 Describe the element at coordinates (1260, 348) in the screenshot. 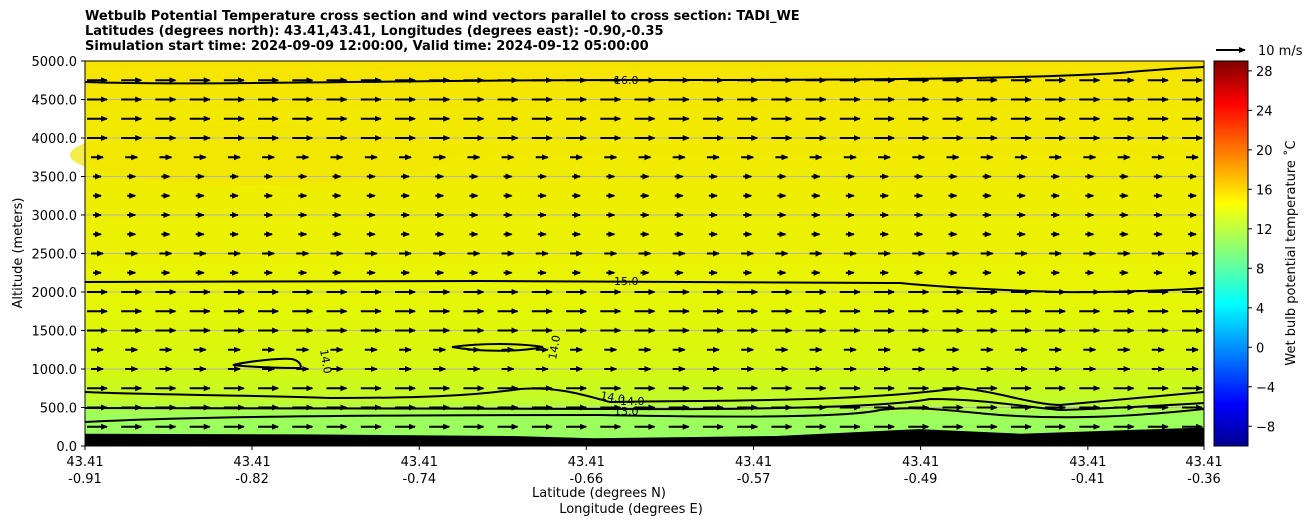

I see `colorbar-tick-label: 0` at that location.